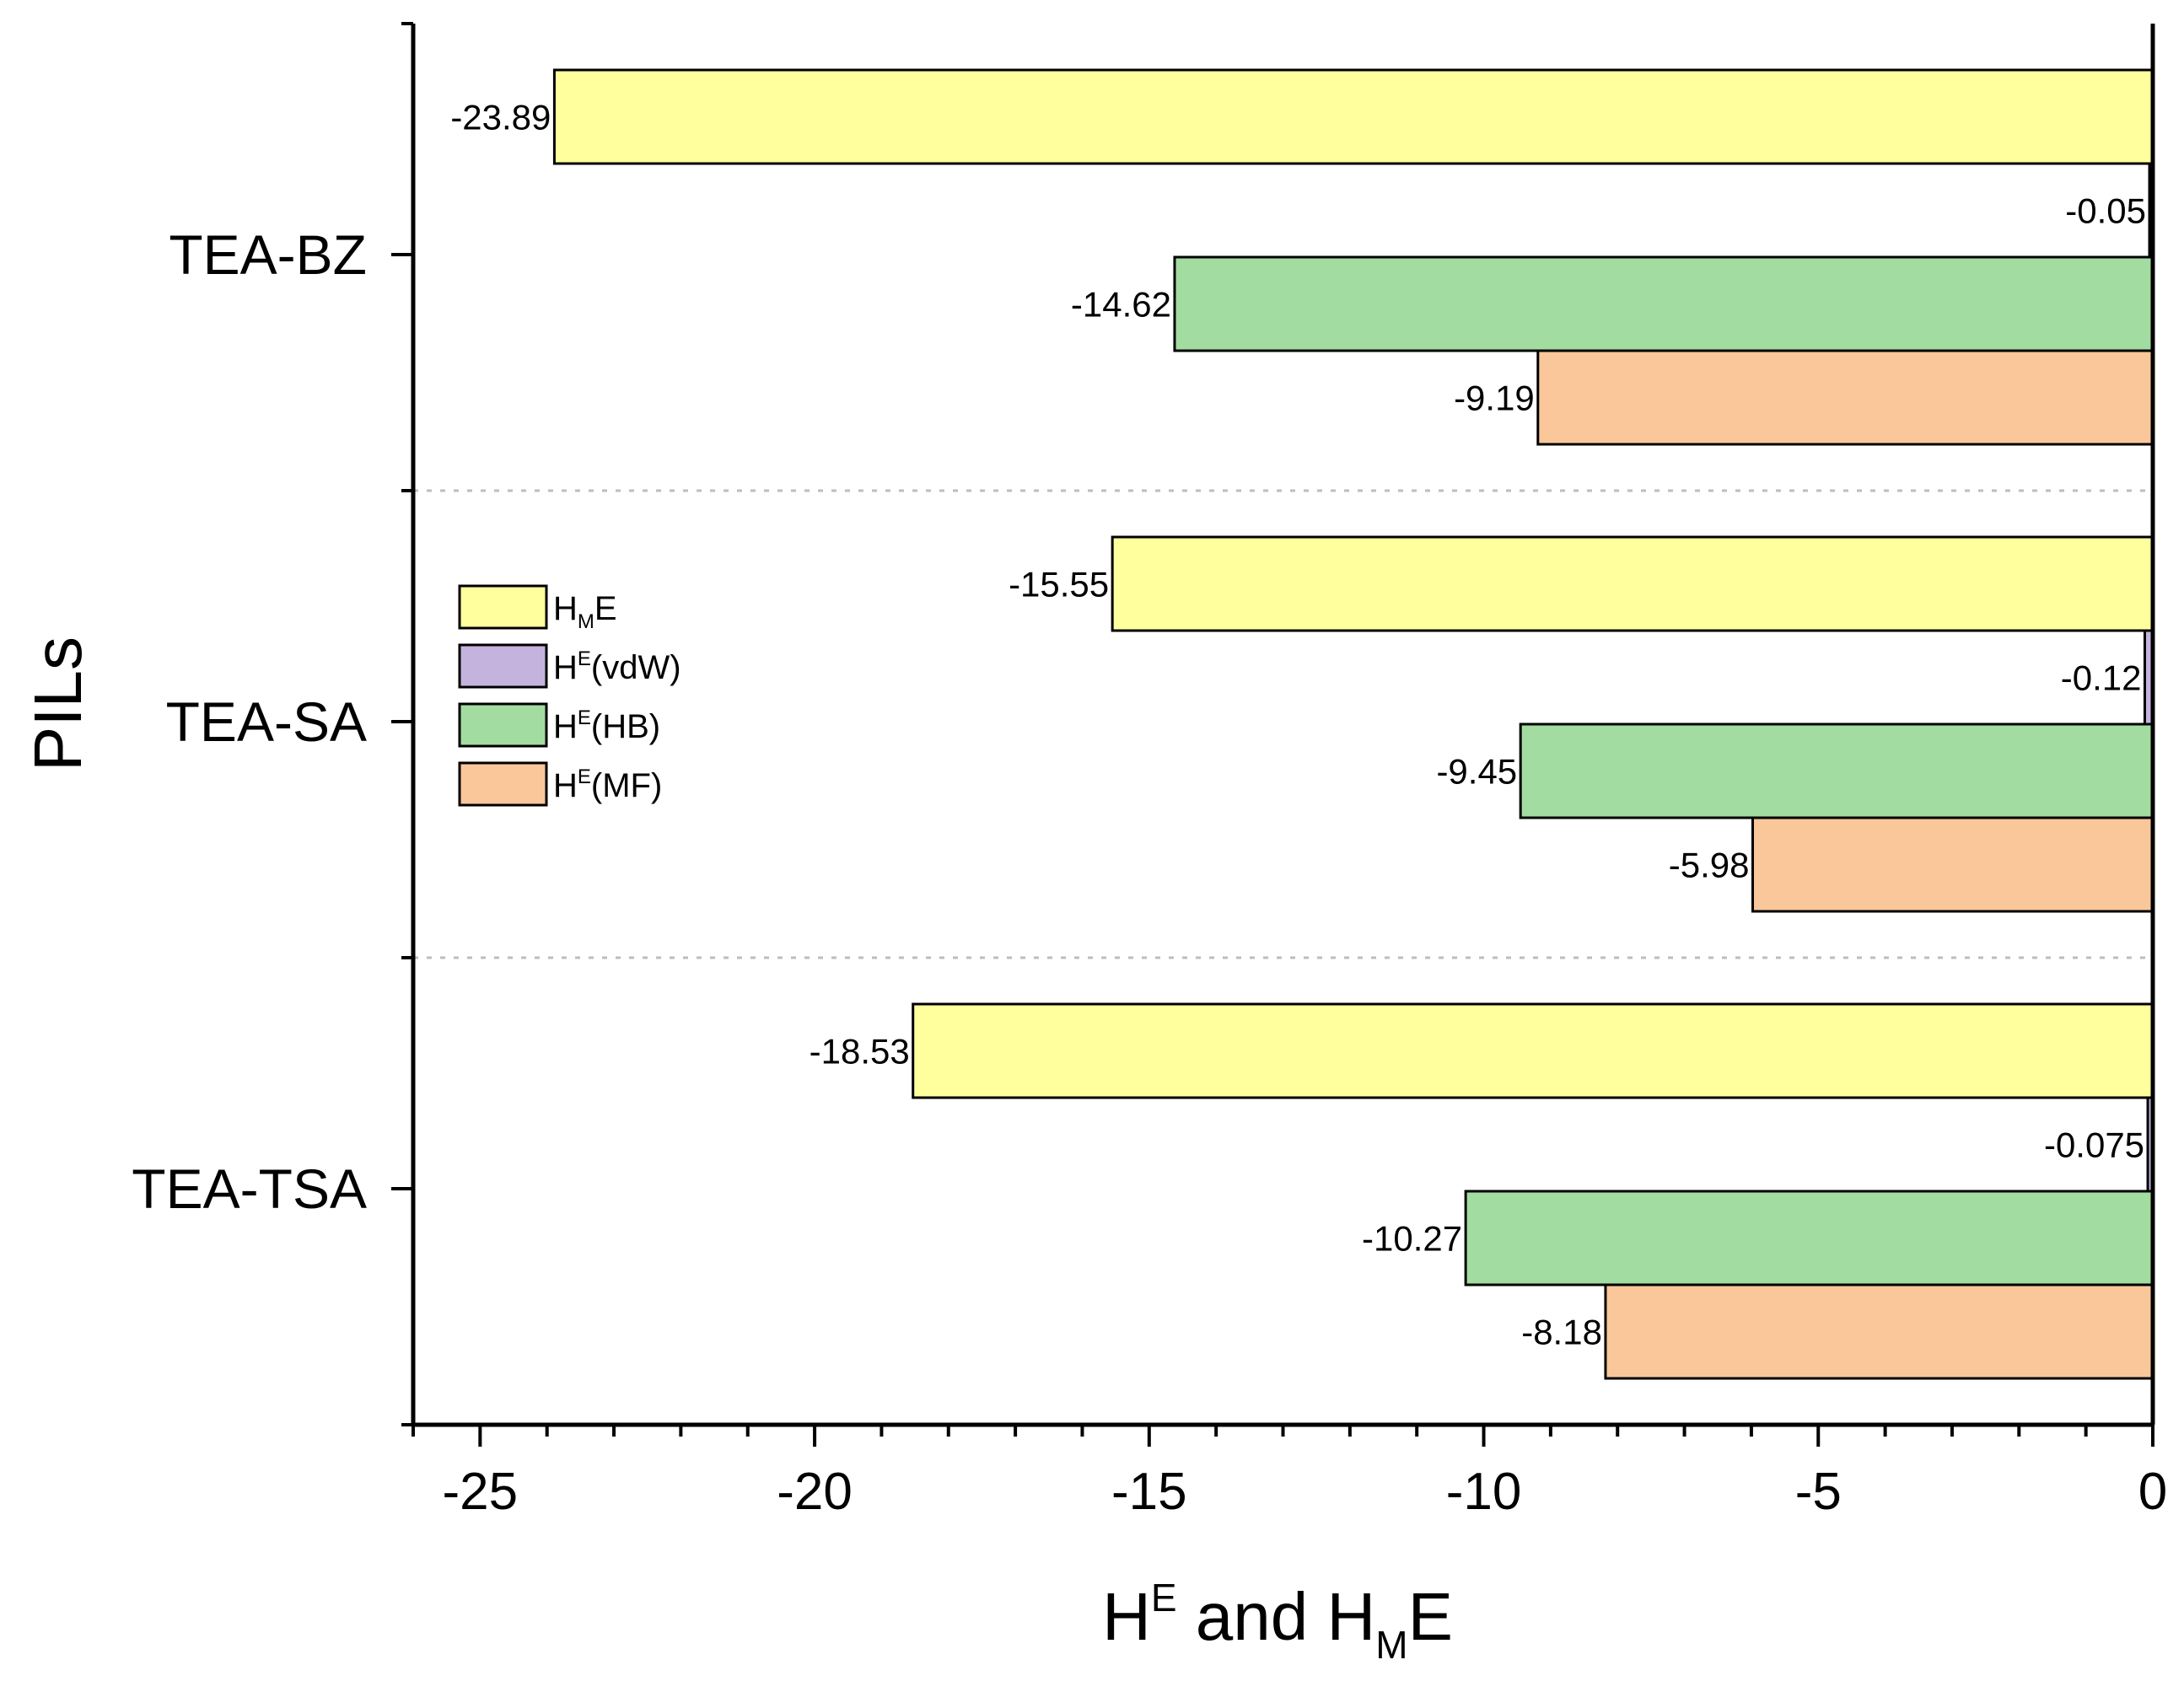 This screenshot has height=1692, width=2184. I want to click on data-label: -14.62, so click(1121, 305).